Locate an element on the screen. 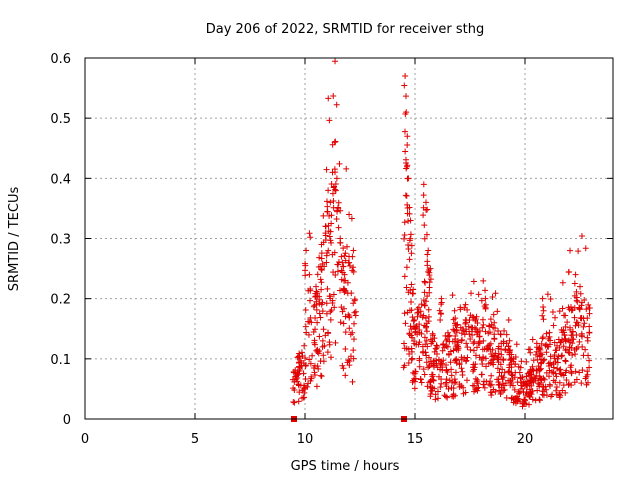 Image resolution: width=640 pixels, height=480 pixels. x-axis-label: GPS time / hours is located at coordinates (345, 466).